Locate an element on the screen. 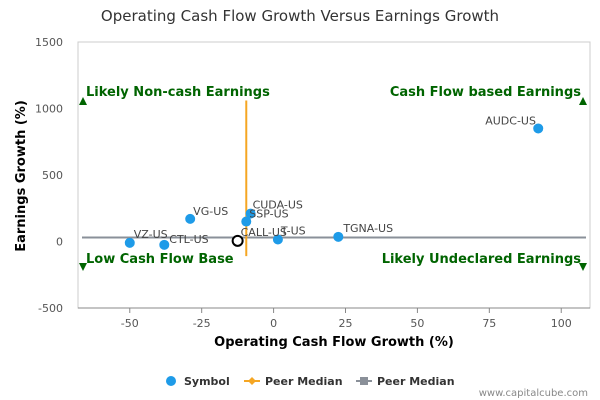  data-point-label: VZ-US is located at coordinates (151, 234).